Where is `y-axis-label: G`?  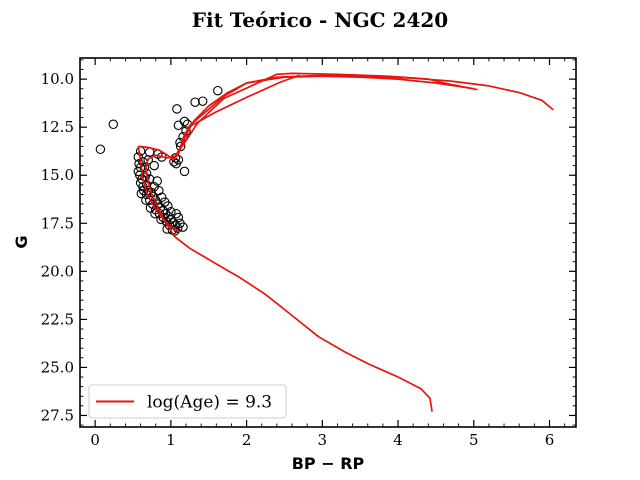 y-axis-label: G is located at coordinates (21, 241).